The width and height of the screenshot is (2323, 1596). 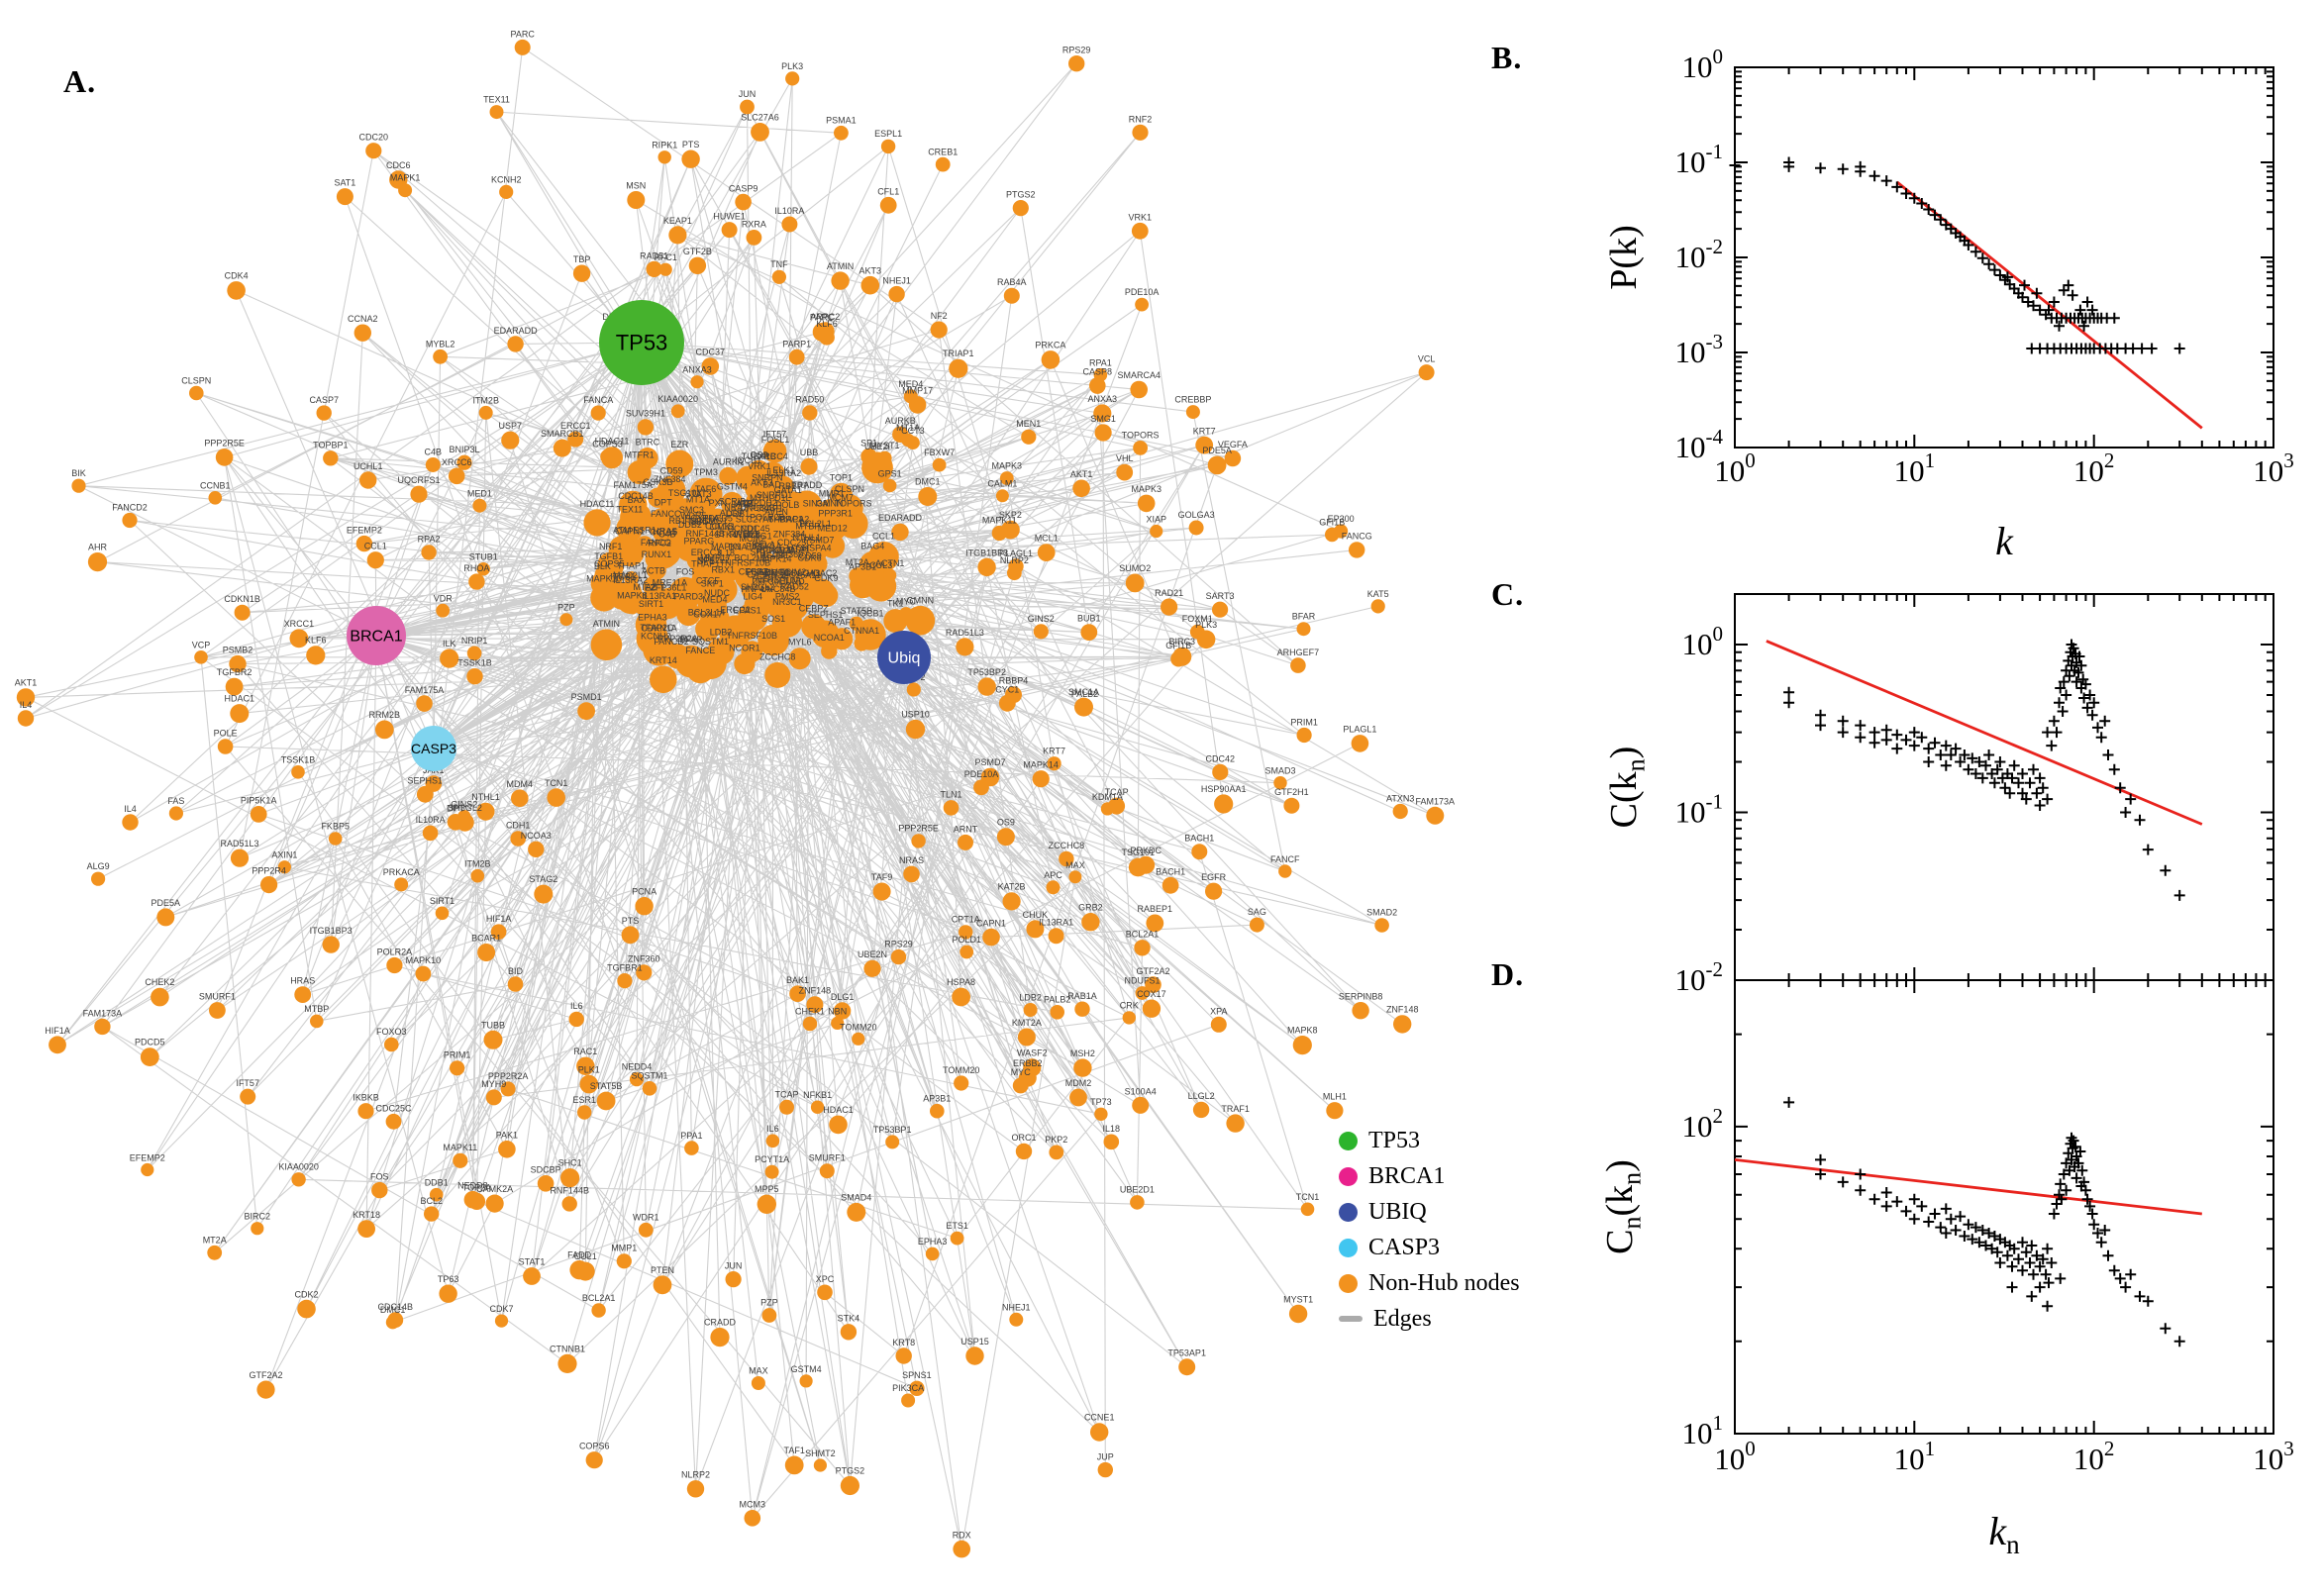 What do you see at coordinates (637, 1067) in the screenshot?
I see `svg-text: NEDD4` at bounding box center [637, 1067].